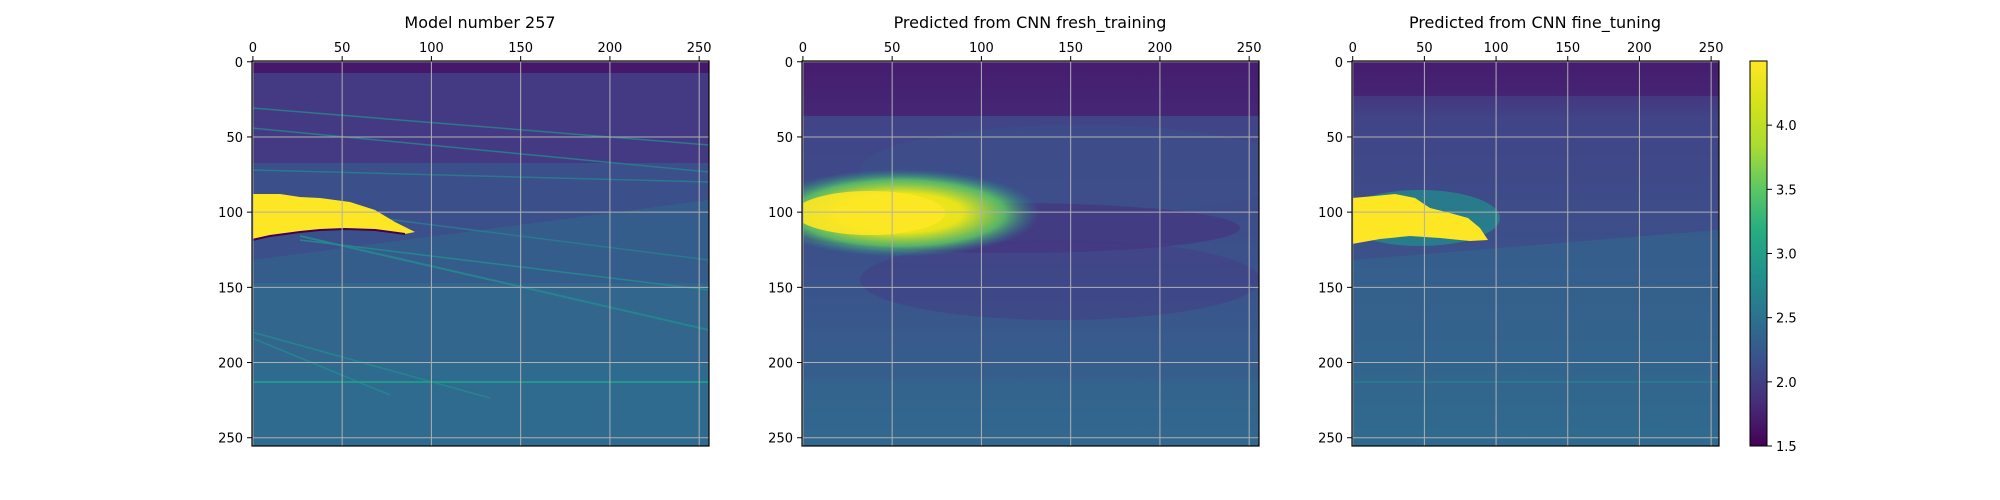 This screenshot has width=2000, height=500. I want to click on heatmap-image, so click(1535, 253).